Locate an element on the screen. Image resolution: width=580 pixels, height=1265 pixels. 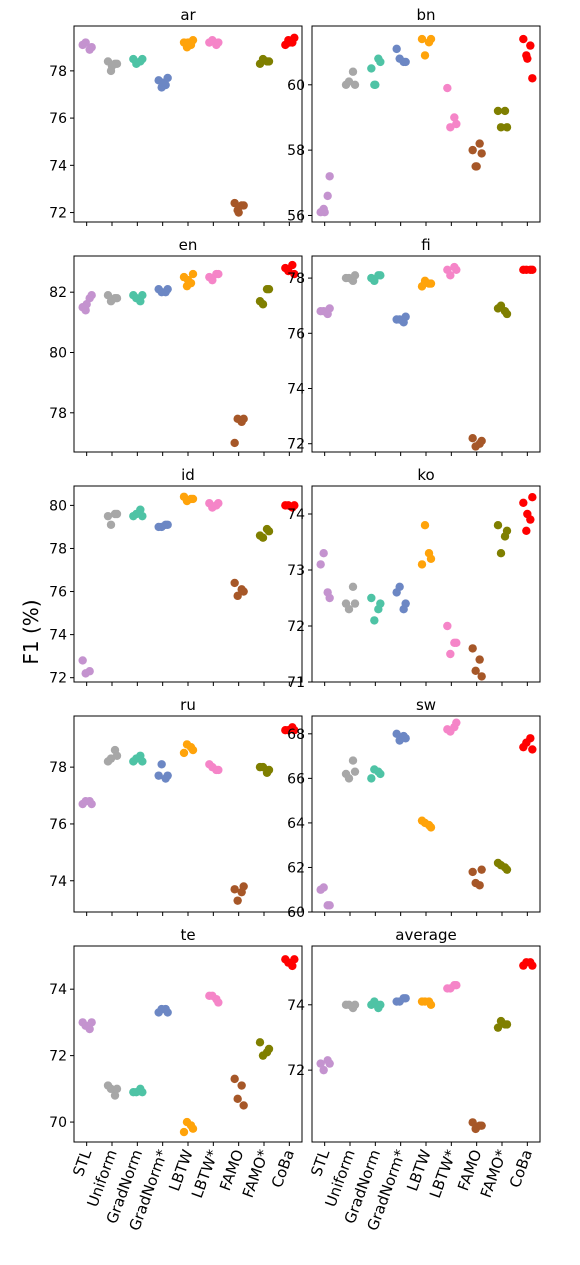
y-tick-label: 82 is located at coordinates (58, 293).